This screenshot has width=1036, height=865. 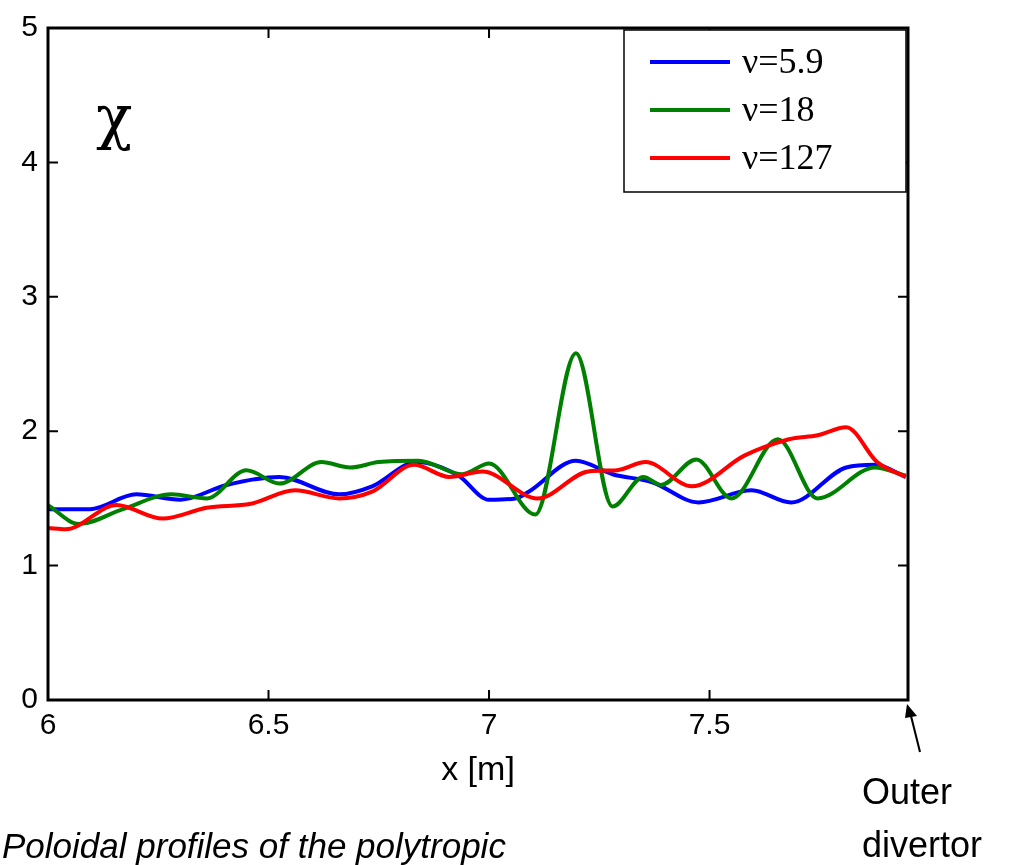 What do you see at coordinates (478, 767) in the screenshot?
I see `x-axis-title: x [m]` at bounding box center [478, 767].